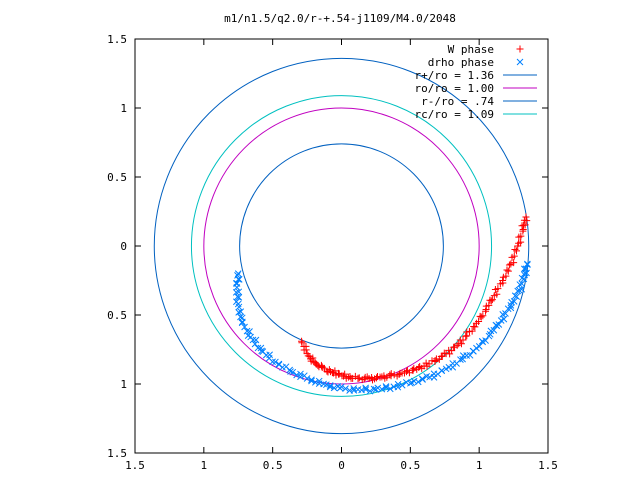 The image size is (640, 480). I want to click on y-tick-label: 1, so click(123, 384).